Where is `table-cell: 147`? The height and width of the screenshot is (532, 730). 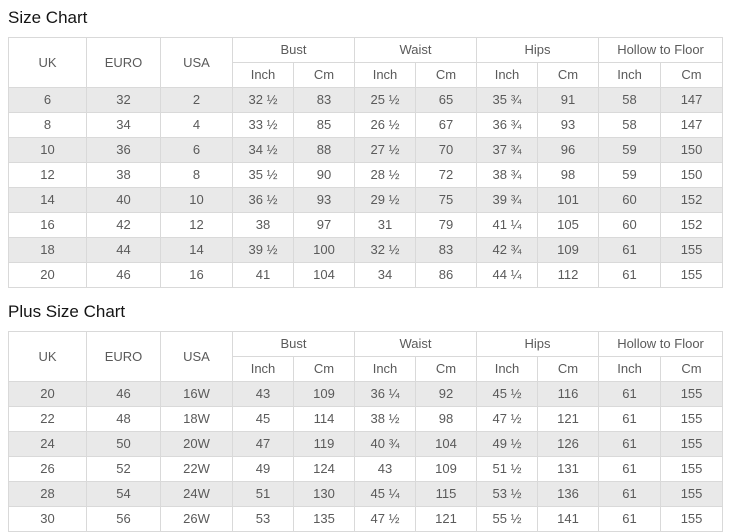 table-cell: 147 is located at coordinates (692, 125).